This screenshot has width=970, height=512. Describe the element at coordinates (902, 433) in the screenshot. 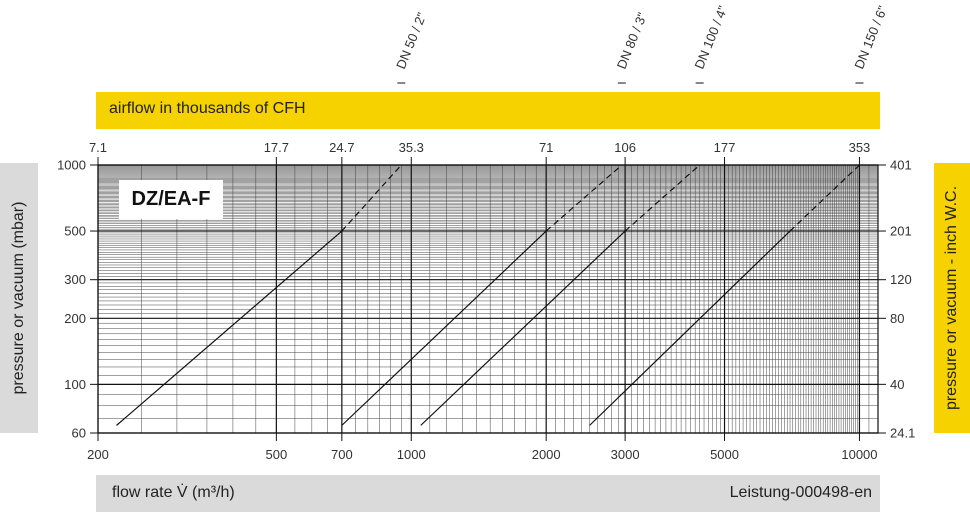

I see `right-tick-label: 24.1` at that location.